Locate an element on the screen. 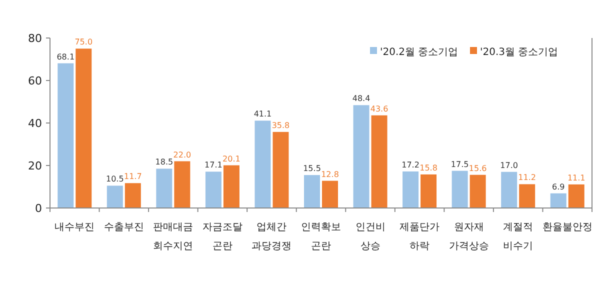 The height and width of the screenshot is (284, 600). x-tick-label: 인력확보 곤란 is located at coordinates (321, 237).